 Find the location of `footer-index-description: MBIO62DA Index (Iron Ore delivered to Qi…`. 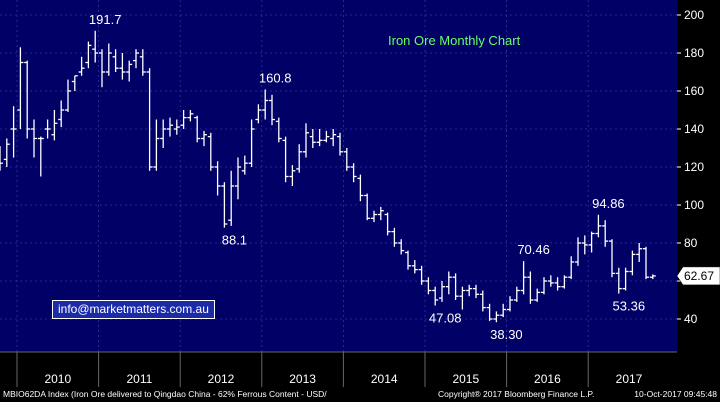

footer-index-description: MBIO62DA Index (Iron Ore delivered to Qi… is located at coordinates (165, 394).